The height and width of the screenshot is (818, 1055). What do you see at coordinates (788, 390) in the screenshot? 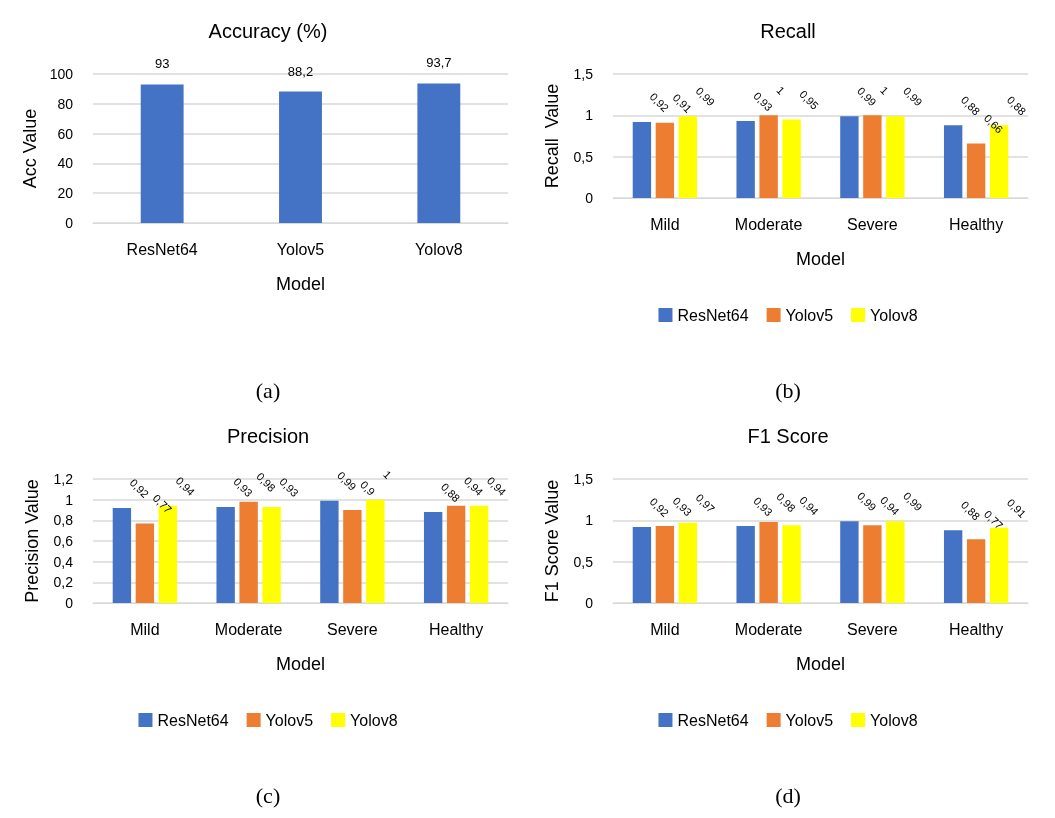
I see `text: (b)` at bounding box center [788, 390].